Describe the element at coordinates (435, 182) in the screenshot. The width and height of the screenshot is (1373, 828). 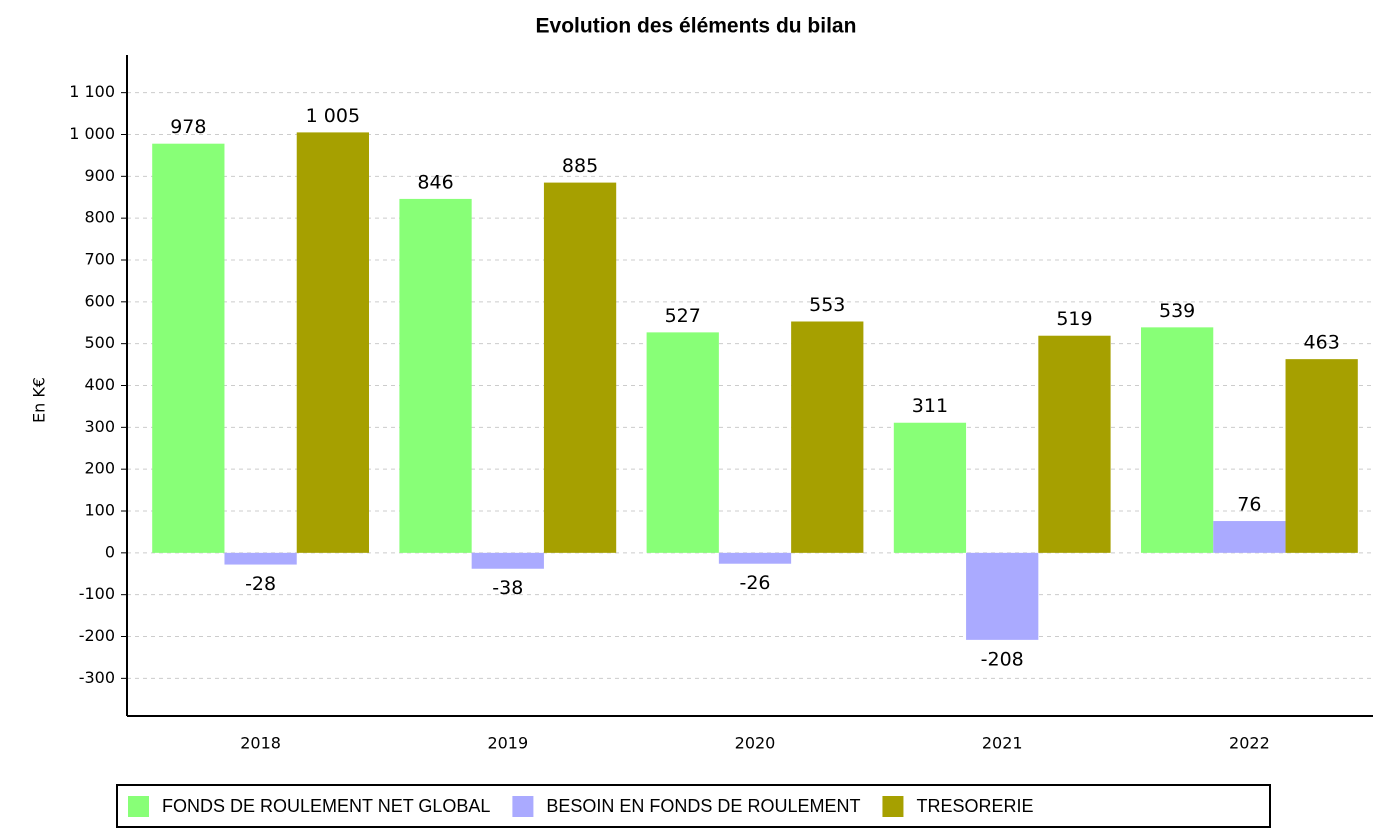
I see `value-label: 846` at that location.